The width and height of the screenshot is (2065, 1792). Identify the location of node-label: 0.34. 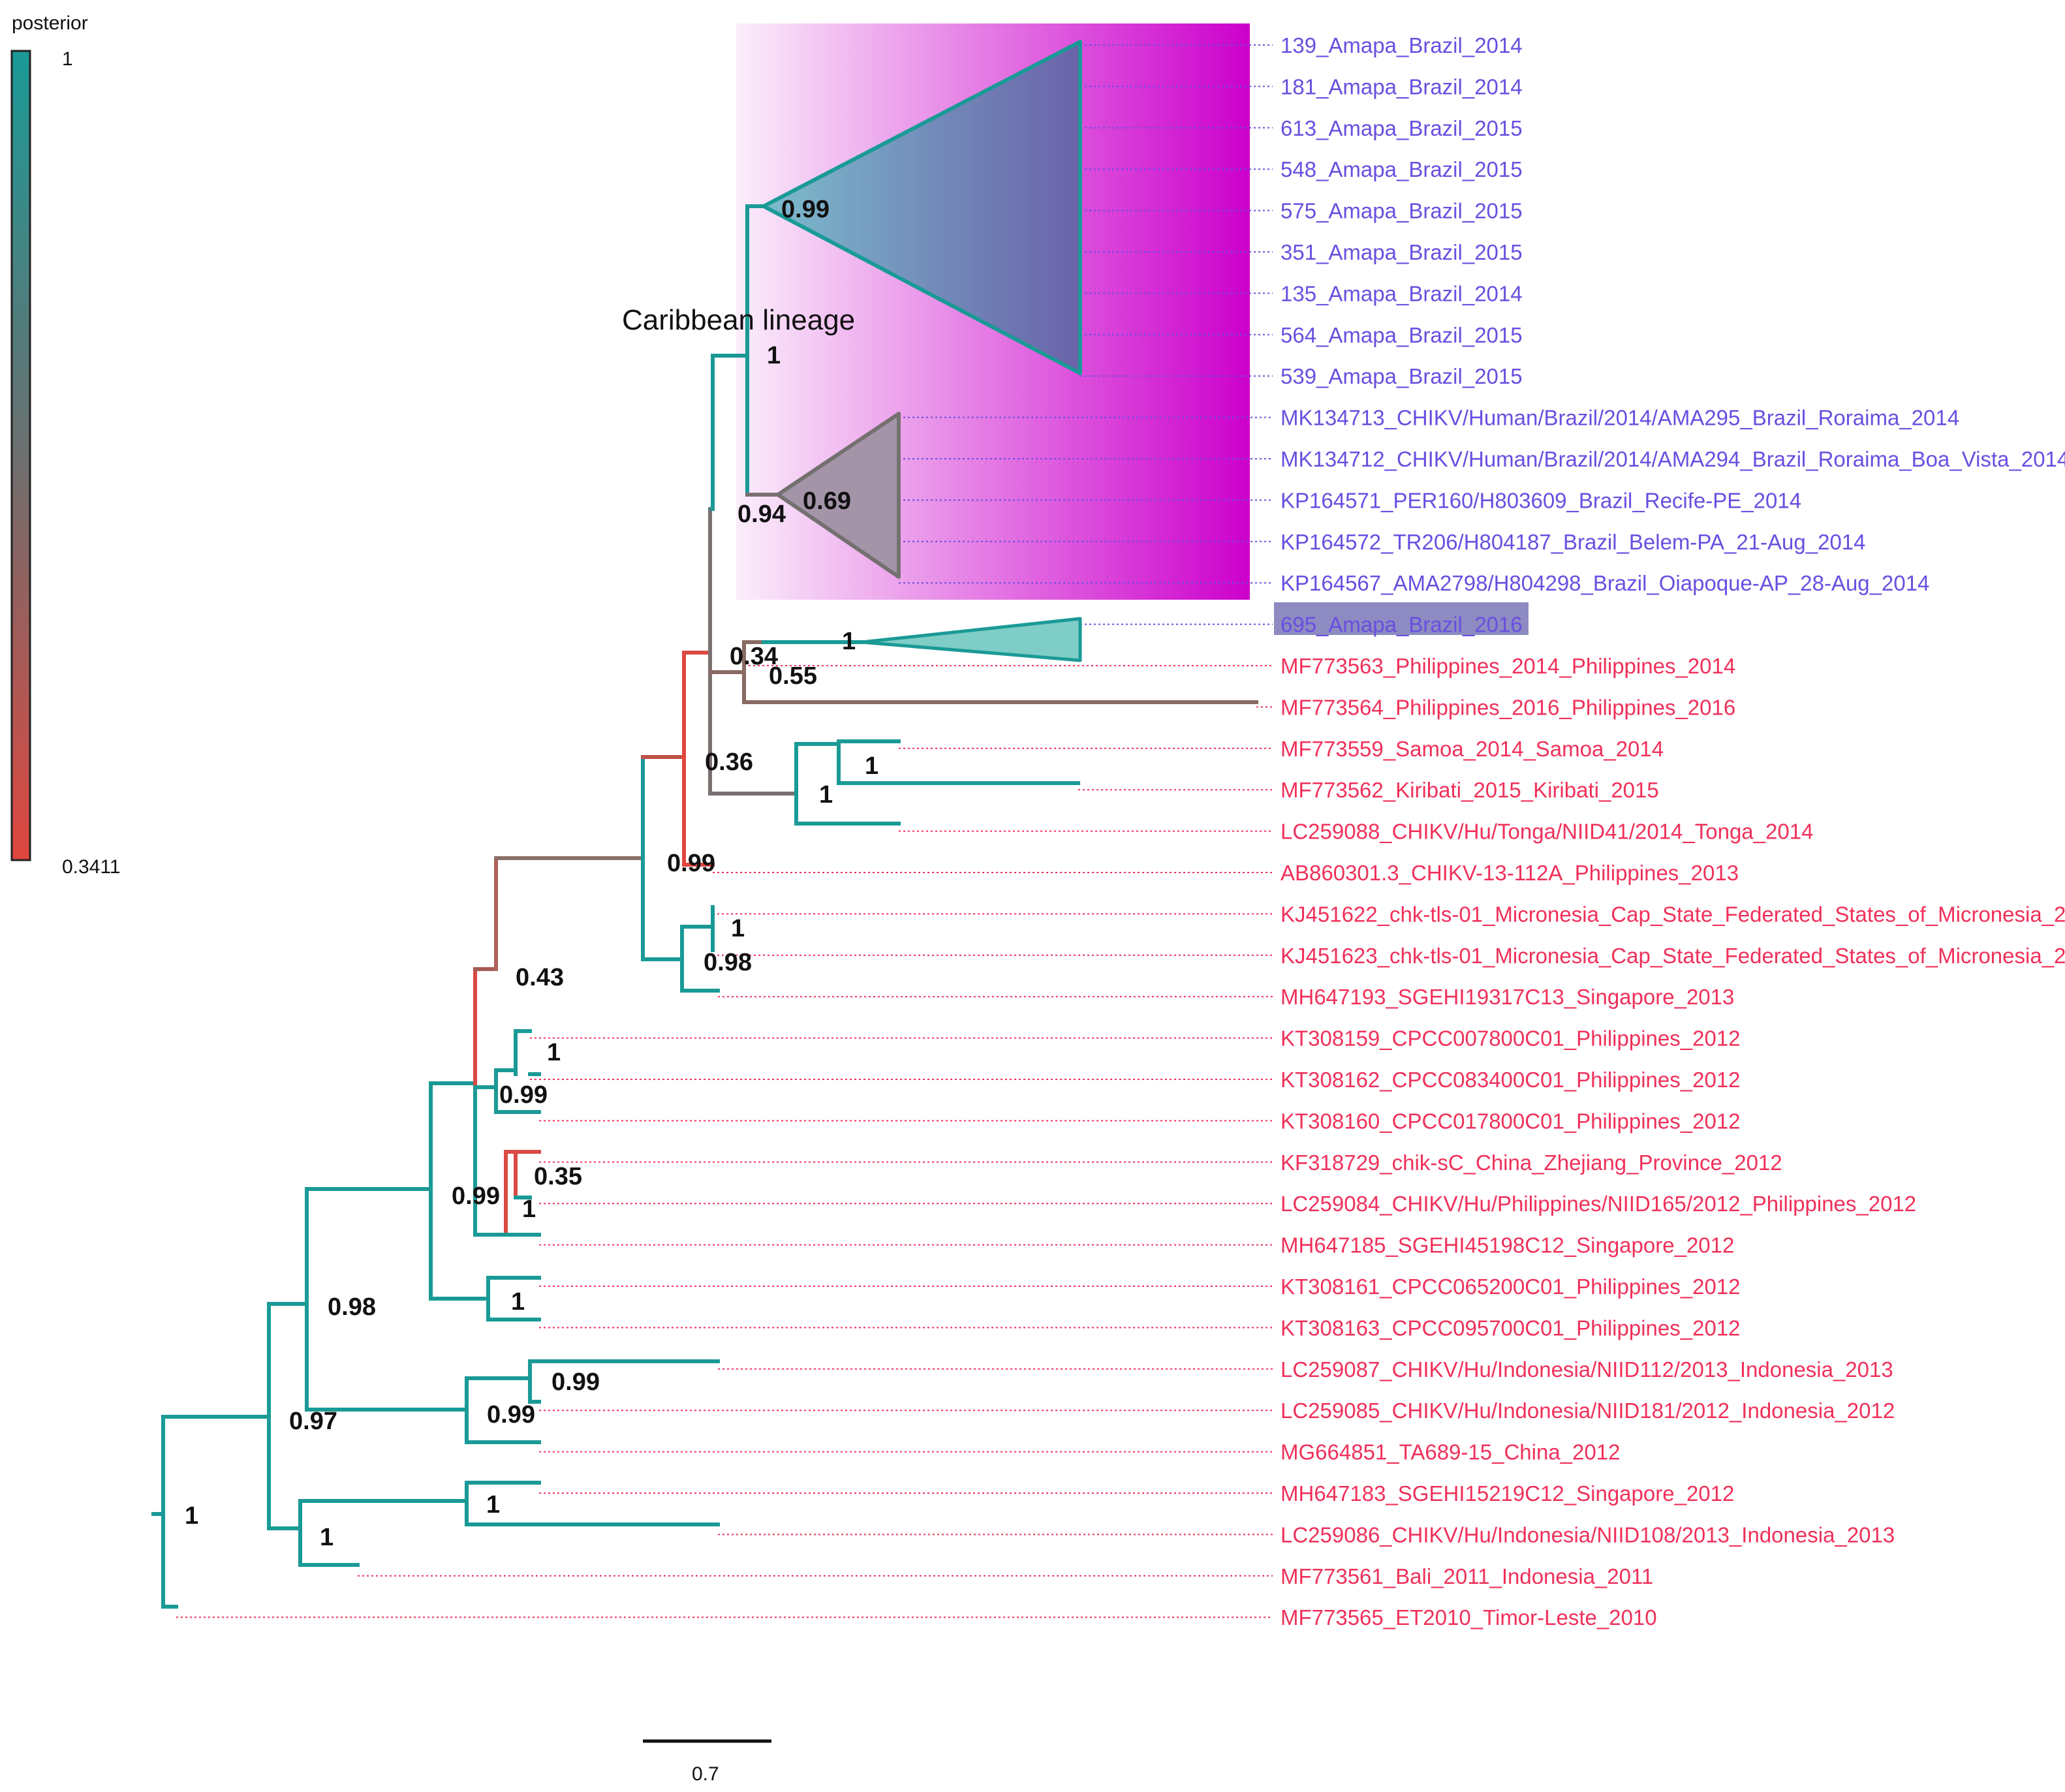
(754, 656).